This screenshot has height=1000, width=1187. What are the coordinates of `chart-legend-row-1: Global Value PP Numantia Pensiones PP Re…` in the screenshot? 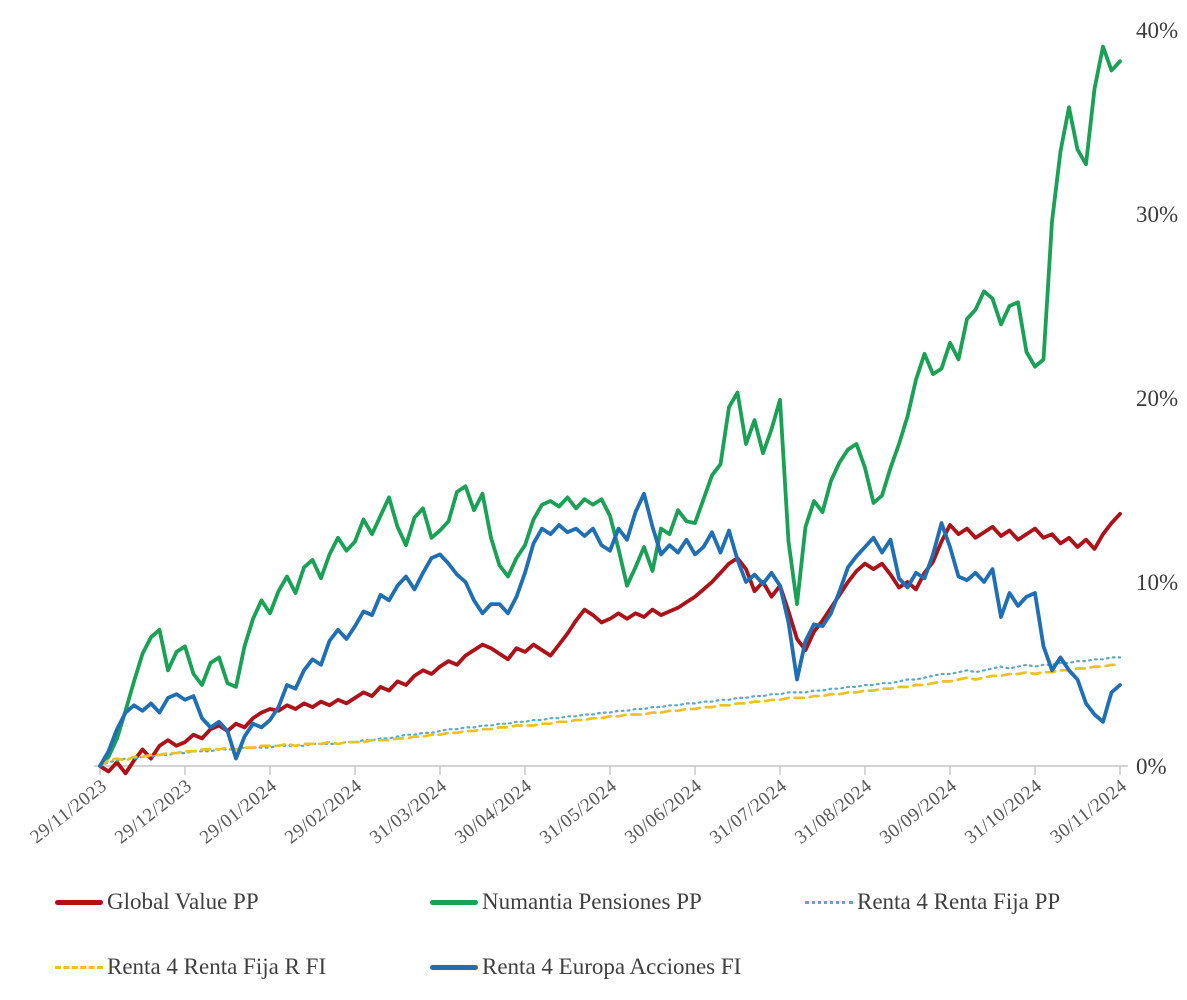 It's located at (617, 902).